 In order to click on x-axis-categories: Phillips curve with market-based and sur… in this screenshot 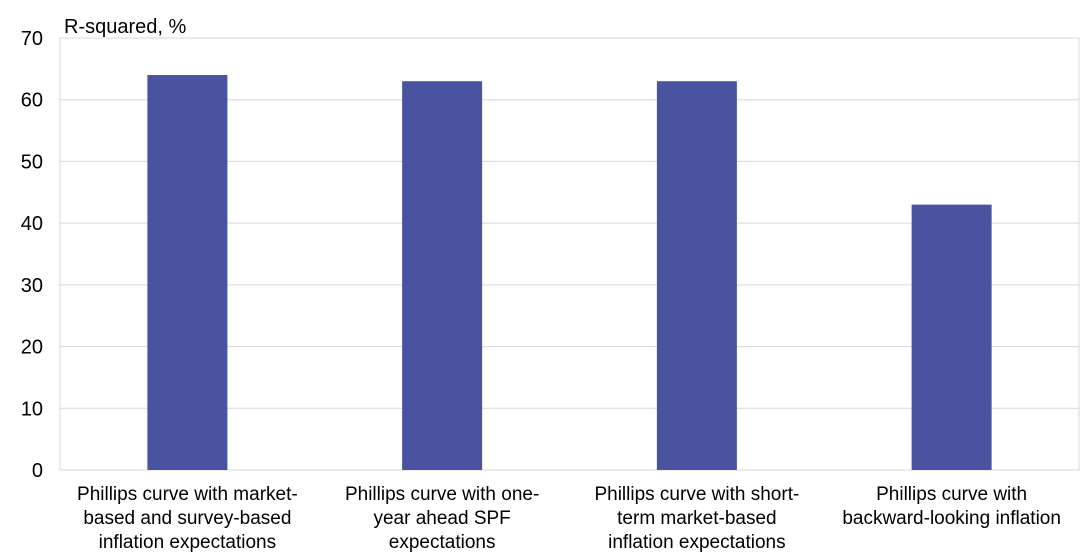, I will do `click(569, 518)`.